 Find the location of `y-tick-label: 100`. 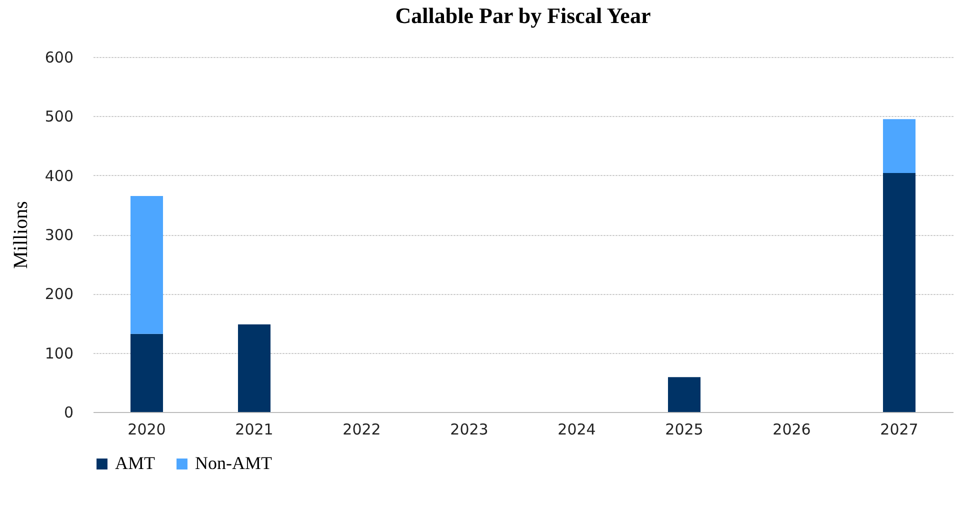

y-tick-label: 100 is located at coordinates (59, 353).